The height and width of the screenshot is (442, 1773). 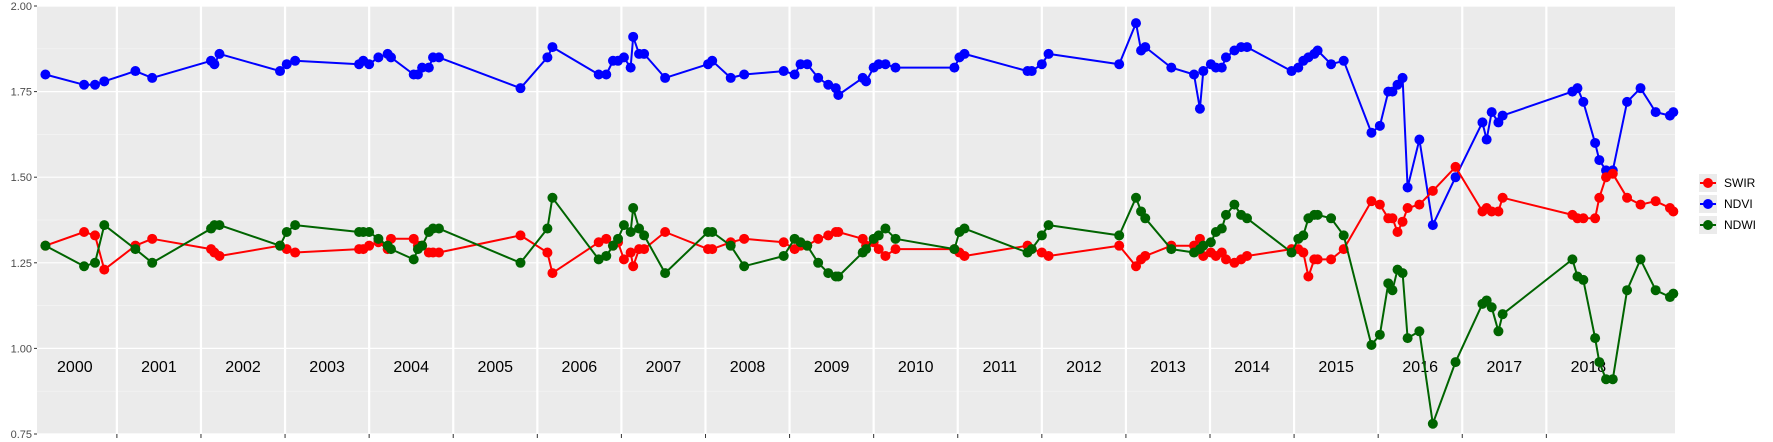 I want to click on y-tick-label: 1.00, so click(x=21, y=349).